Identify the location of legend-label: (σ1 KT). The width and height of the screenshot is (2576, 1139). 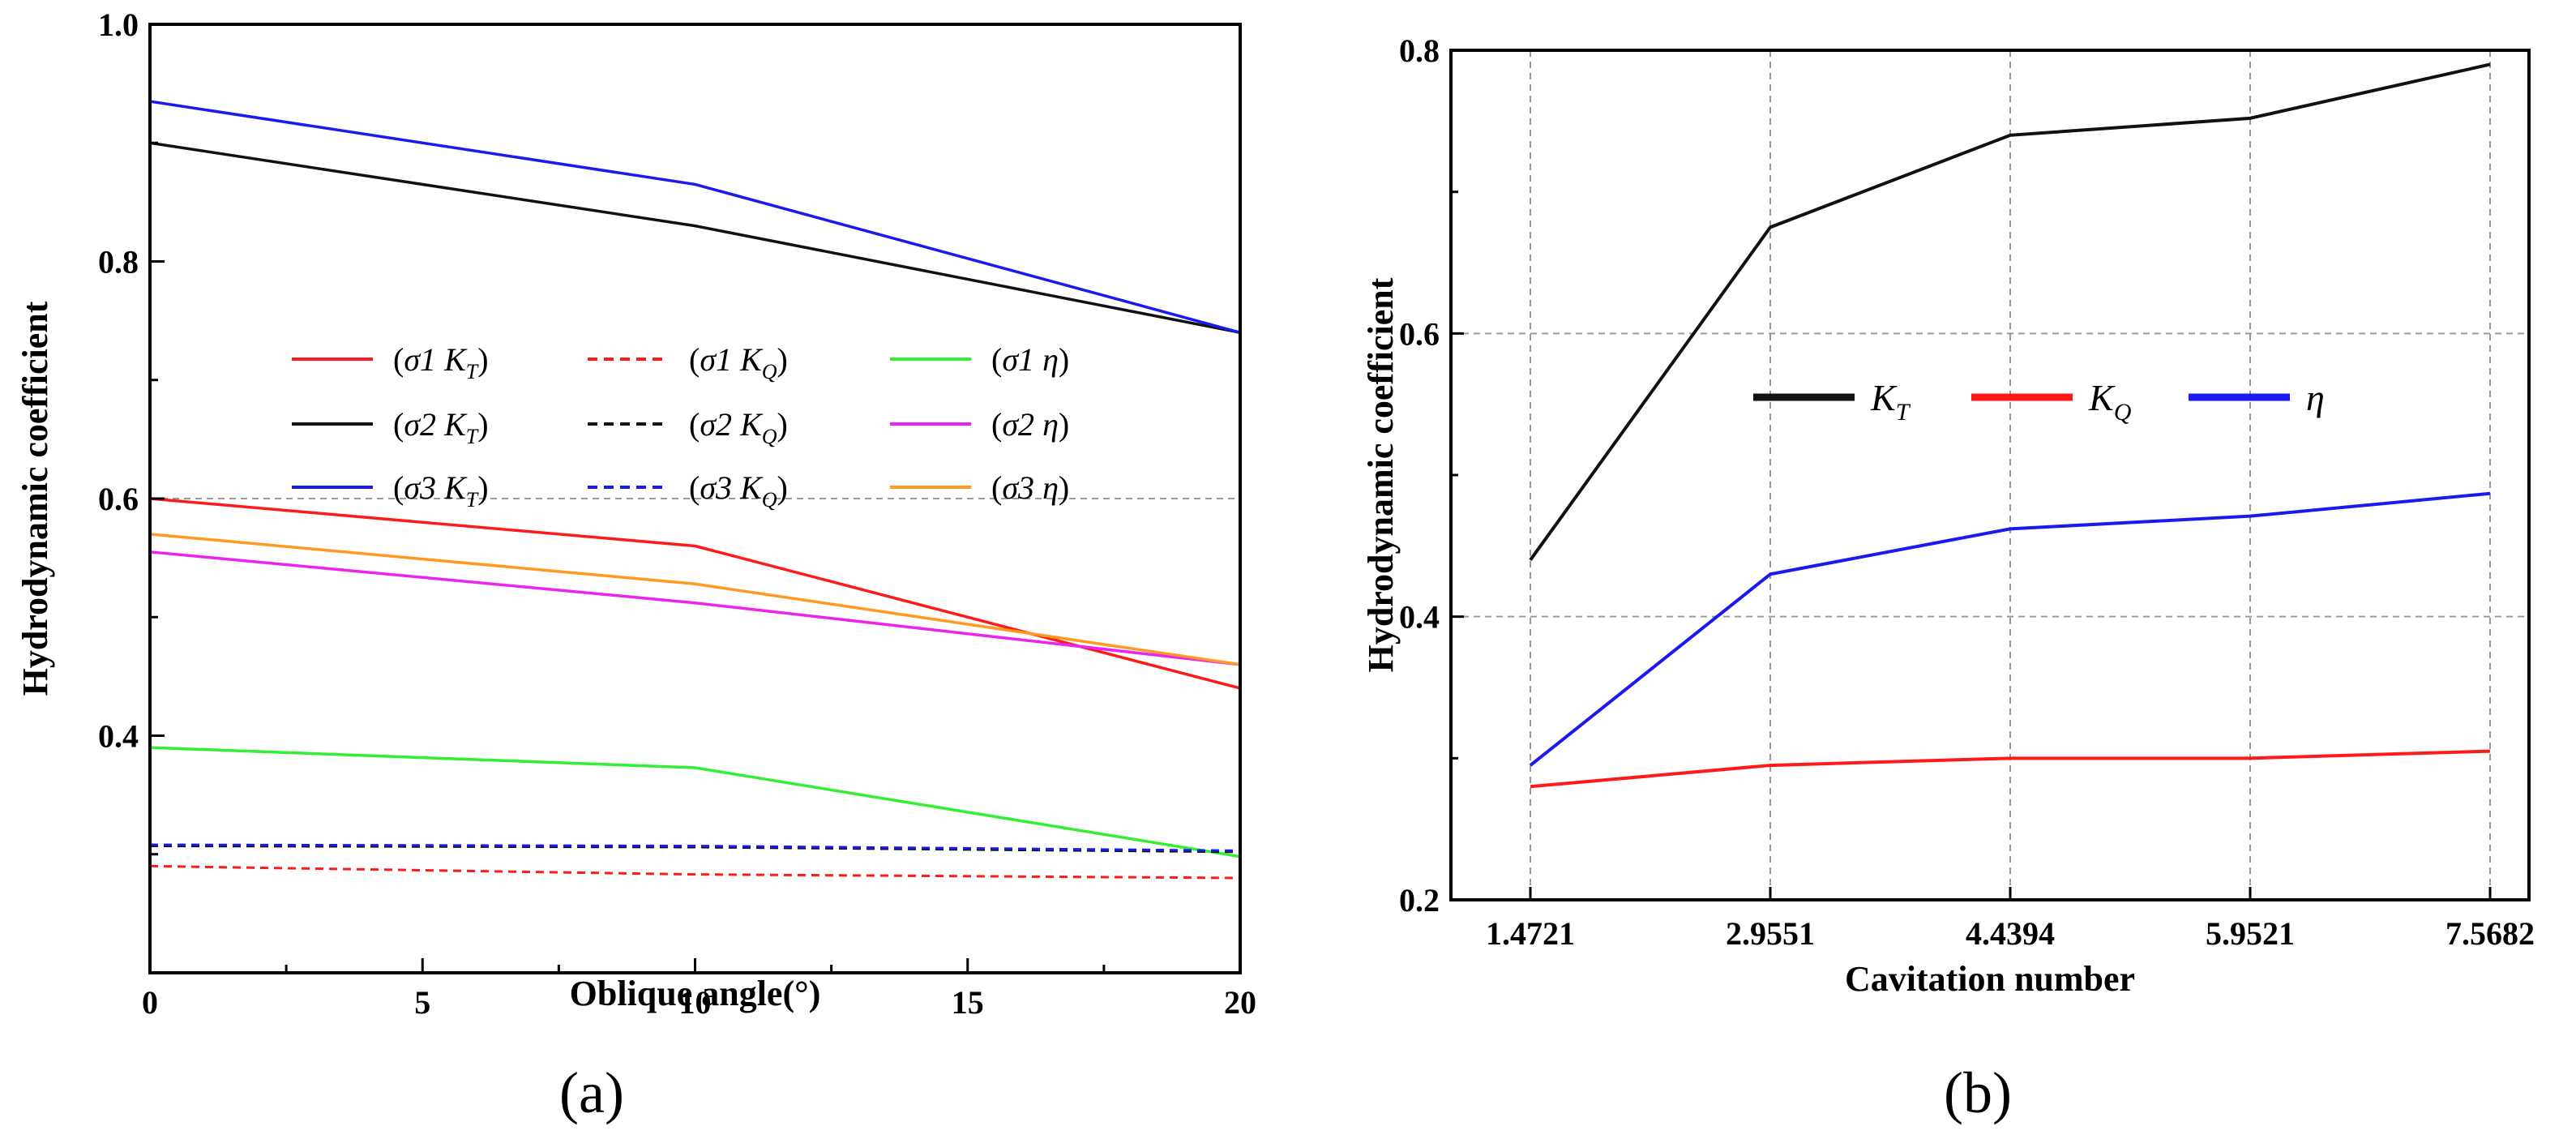
(441, 362).